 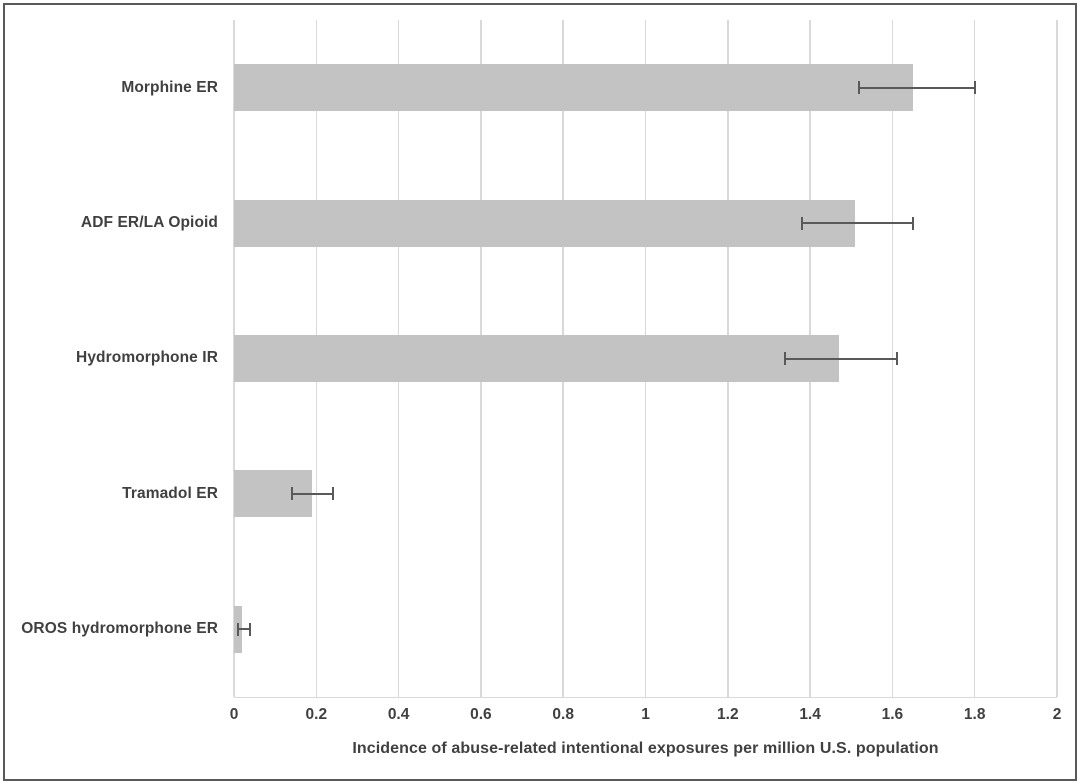 I want to click on category-label: ADF ER/LA Opioid, so click(x=149, y=223).